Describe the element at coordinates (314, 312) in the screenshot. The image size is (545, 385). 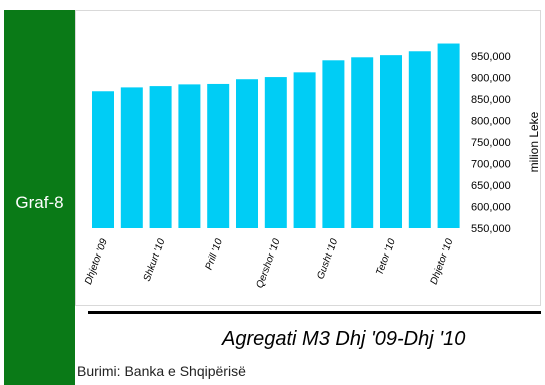
I see `title-rule` at that location.